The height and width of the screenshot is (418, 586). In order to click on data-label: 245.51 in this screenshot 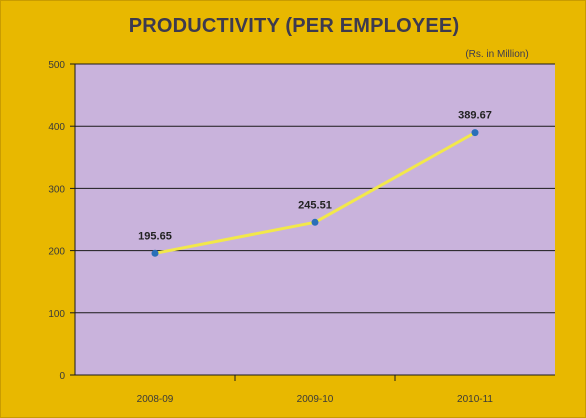, I will do `click(315, 205)`.